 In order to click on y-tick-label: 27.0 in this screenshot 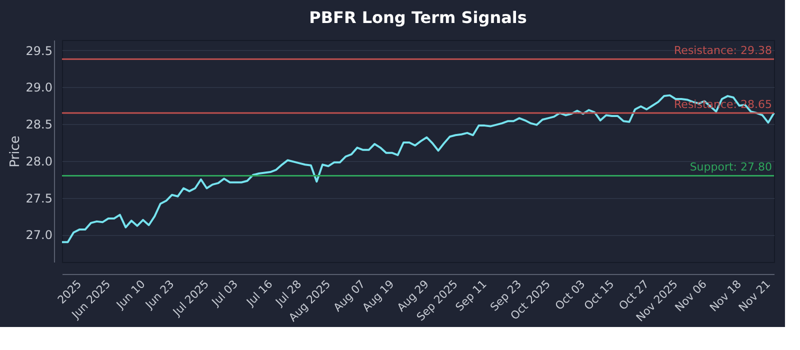, I will do `click(39, 235)`.